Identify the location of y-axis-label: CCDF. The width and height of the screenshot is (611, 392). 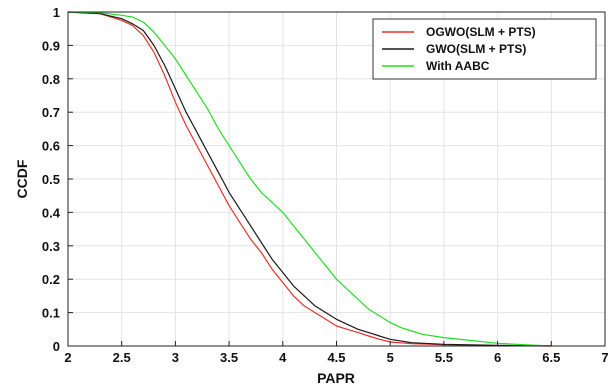
(22, 178).